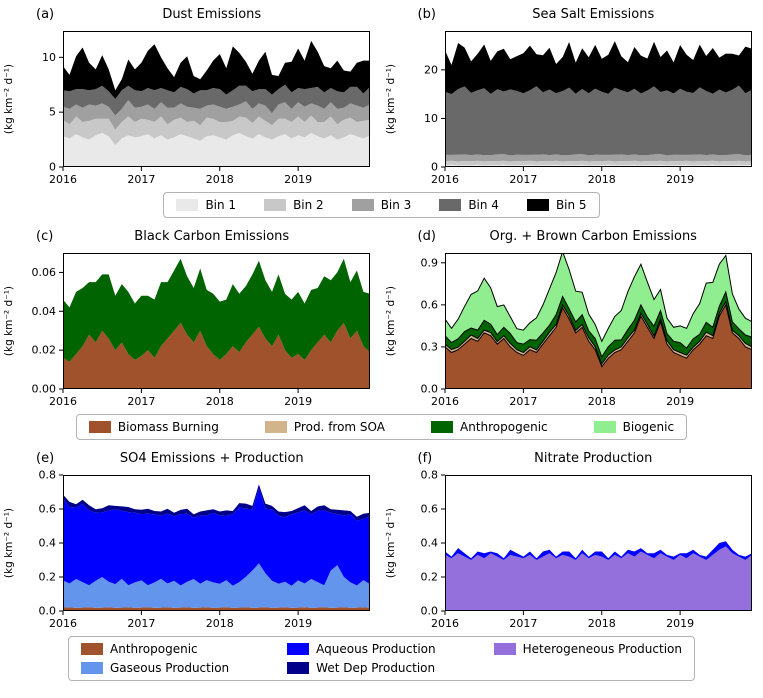 This screenshot has width=763, height=698. I want to click on legend-item: Heterogeneous Production, so click(587, 649).